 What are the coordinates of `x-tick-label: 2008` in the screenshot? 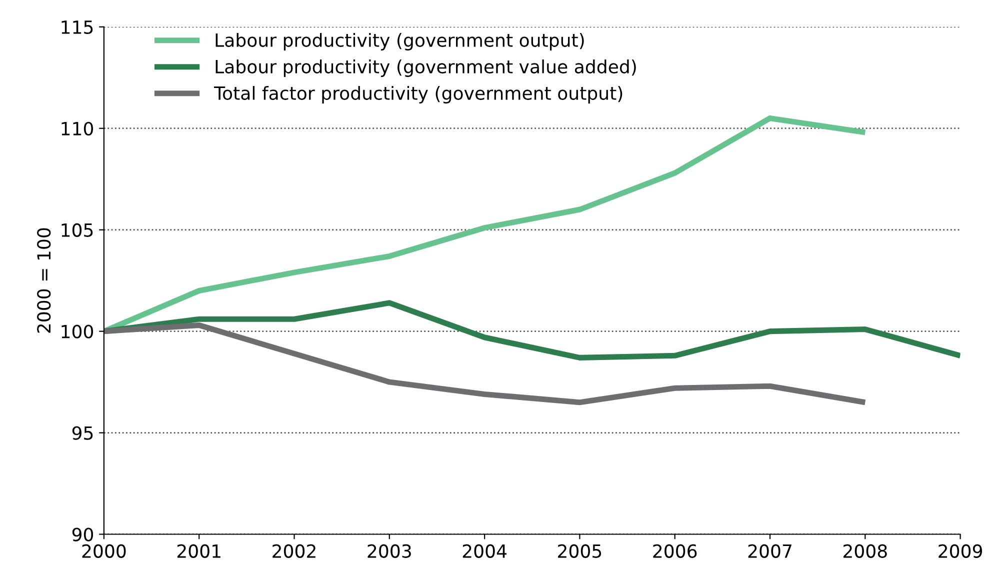 It's located at (865, 551).